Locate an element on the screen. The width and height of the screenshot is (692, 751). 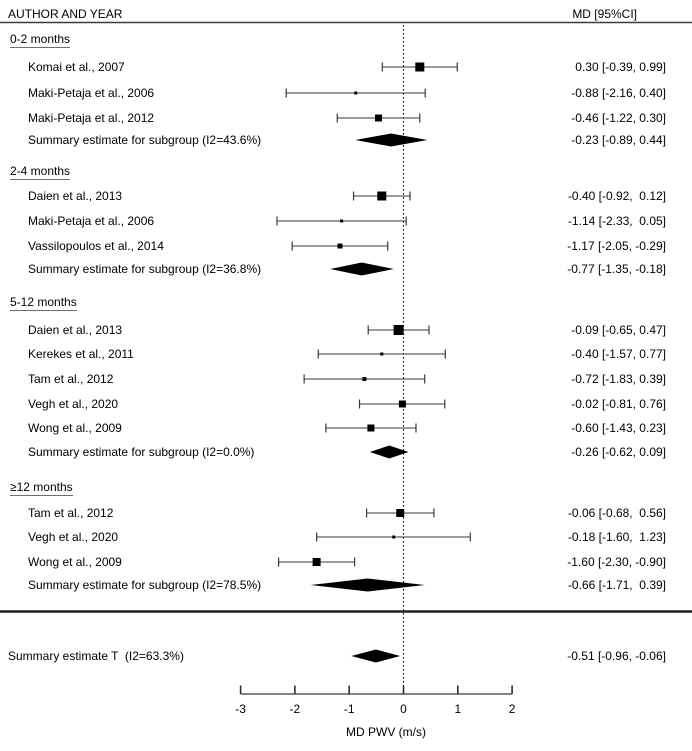
effect-value: -0.40 [-1.57, 0.77] is located at coordinates (618, 354).